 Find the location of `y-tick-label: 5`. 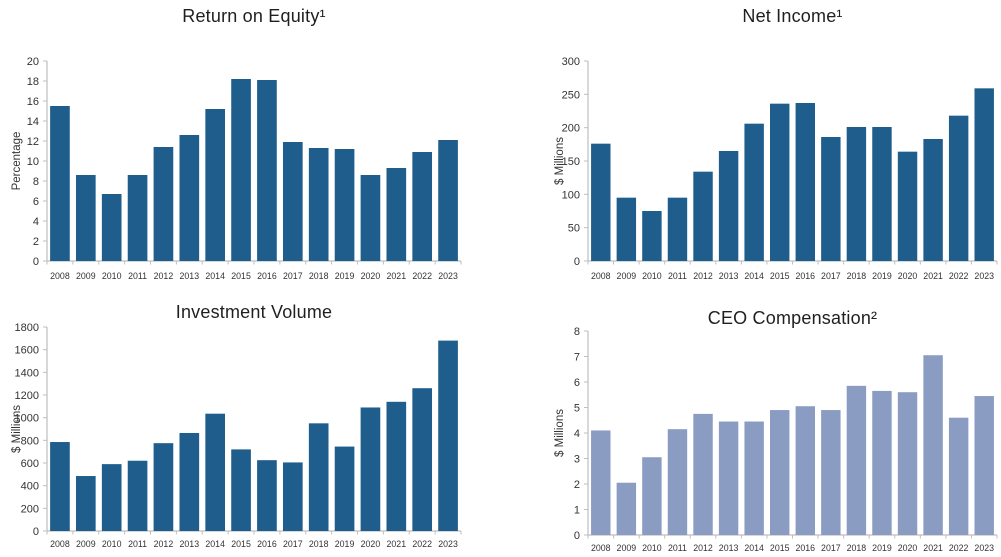

y-tick-label: 5 is located at coordinates (577, 409).